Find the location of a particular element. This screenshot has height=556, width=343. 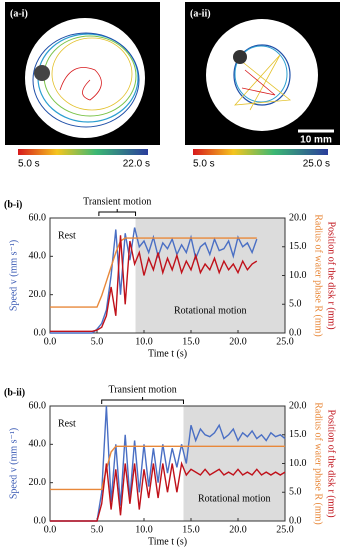

panel-label: (a-i) is located at coordinates (19, 13).